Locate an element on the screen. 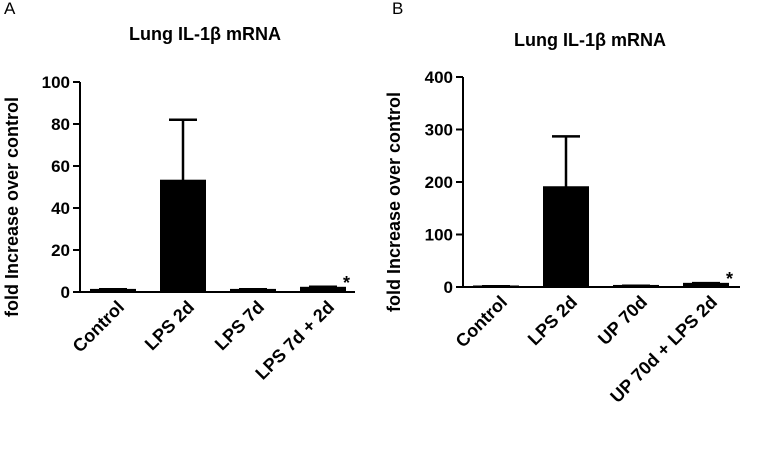 The height and width of the screenshot is (451, 766). panel-label: B is located at coordinates (397, 9).